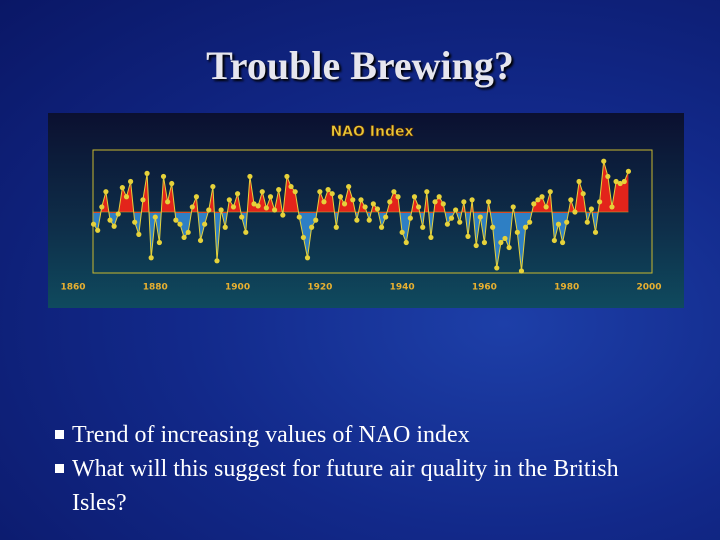  What do you see at coordinates (484, 288) in the screenshot?
I see `x-tick-label: 1960` at bounding box center [484, 288].